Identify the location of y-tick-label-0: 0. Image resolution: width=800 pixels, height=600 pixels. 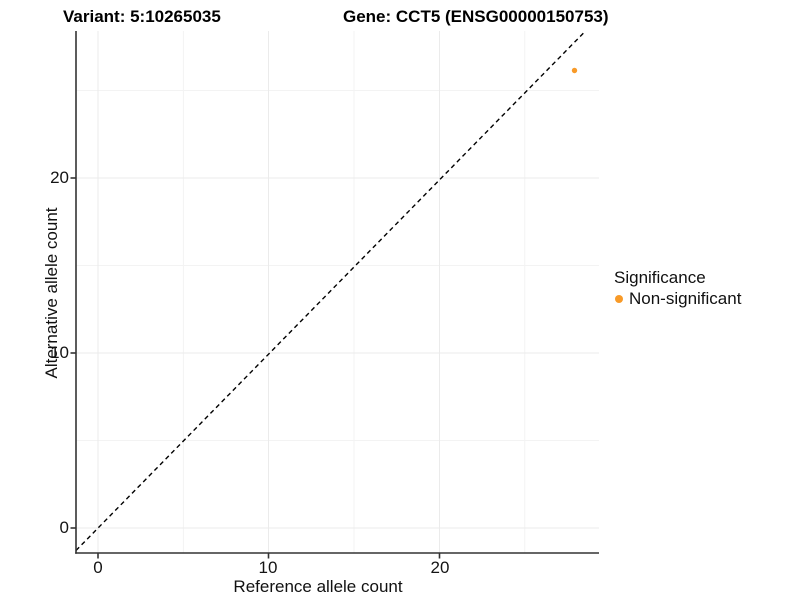
(64, 527).